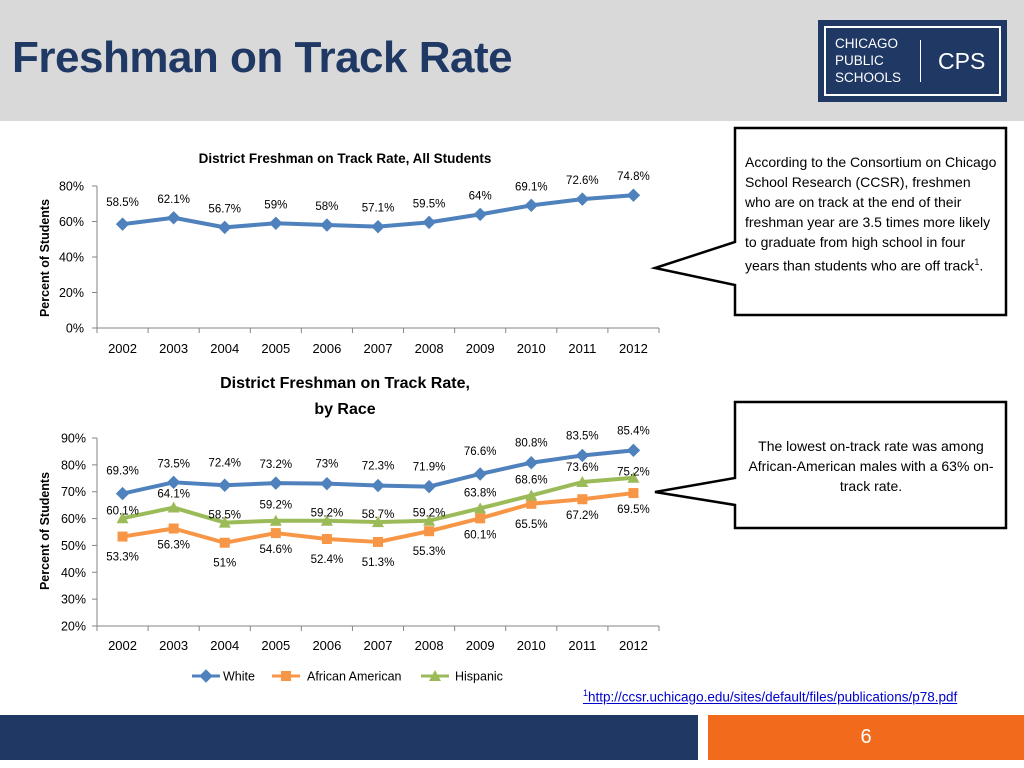 This screenshot has width=1024, height=768. Describe the element at coordinates (326, 348) in the screenshot. I see `chart1-x-tick-label: 2006` at that location.